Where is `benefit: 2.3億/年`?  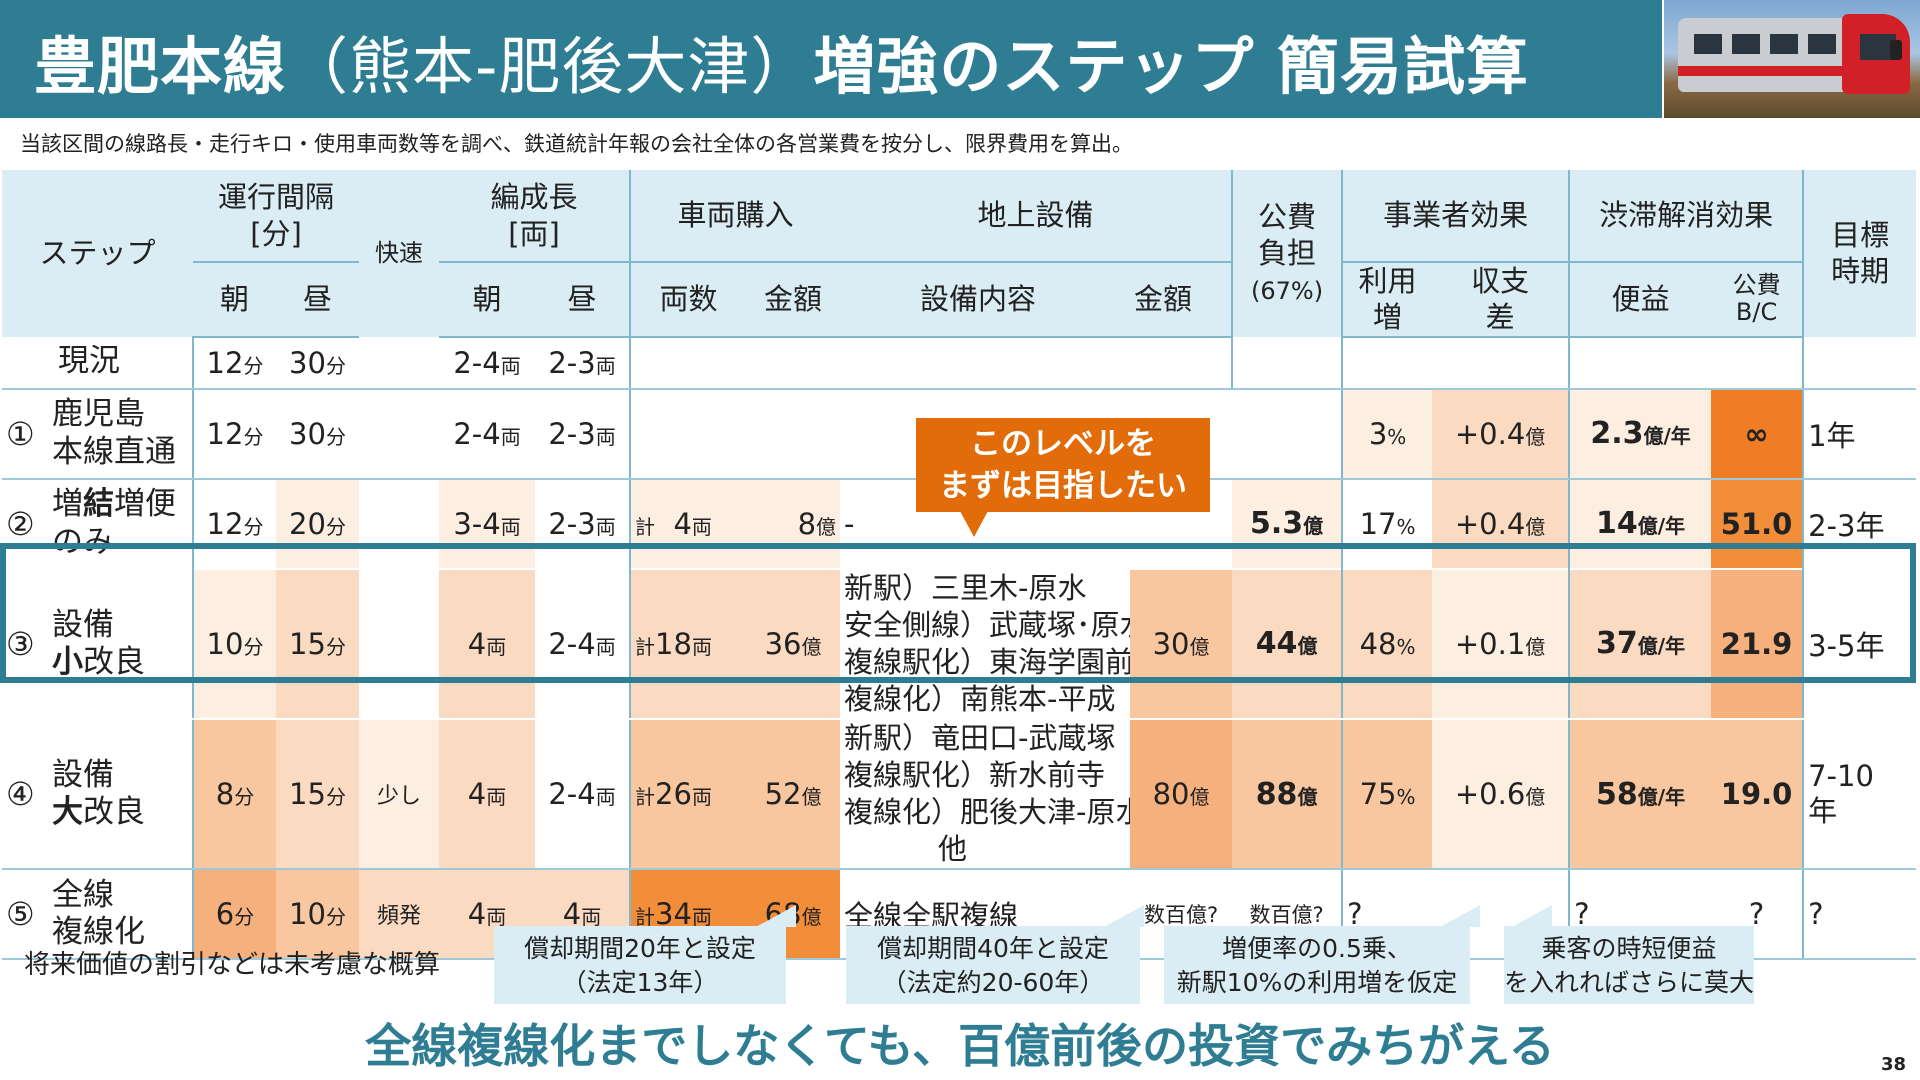 benefit: 2.3億/年 is located at coordinates (1640, 434).